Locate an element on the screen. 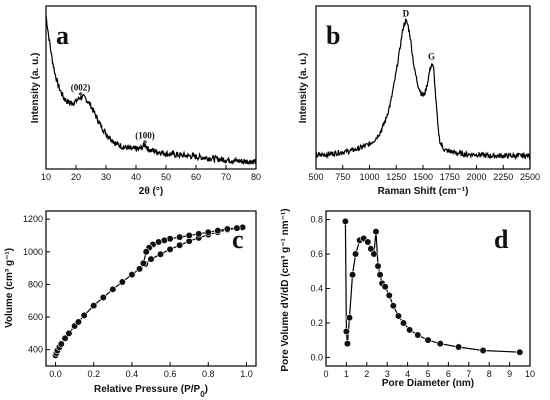 Image resolution: width=550 pixels, height=400 pixels. panel-b-letter: b is located at coordinates (333, 35).